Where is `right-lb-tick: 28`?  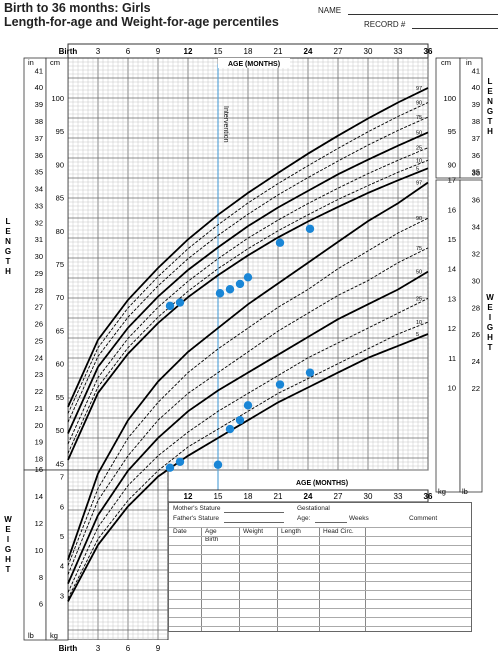 right-lb-tick: 28 is located at coordinates (476, 307).